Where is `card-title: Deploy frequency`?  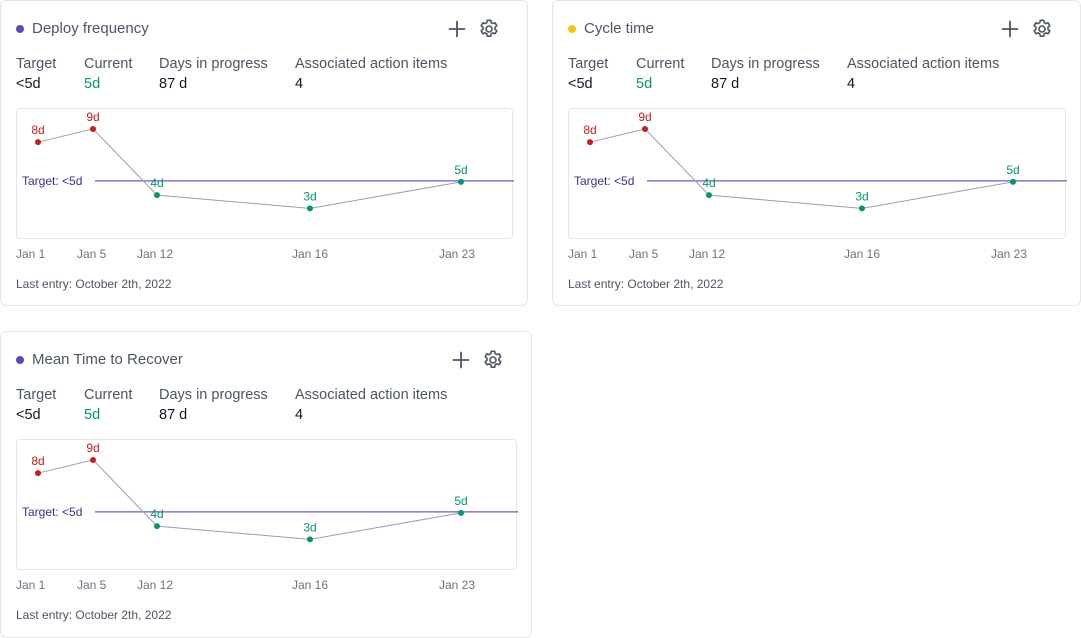 card-title: Deploy frequency is located at coordinates (90, 28).